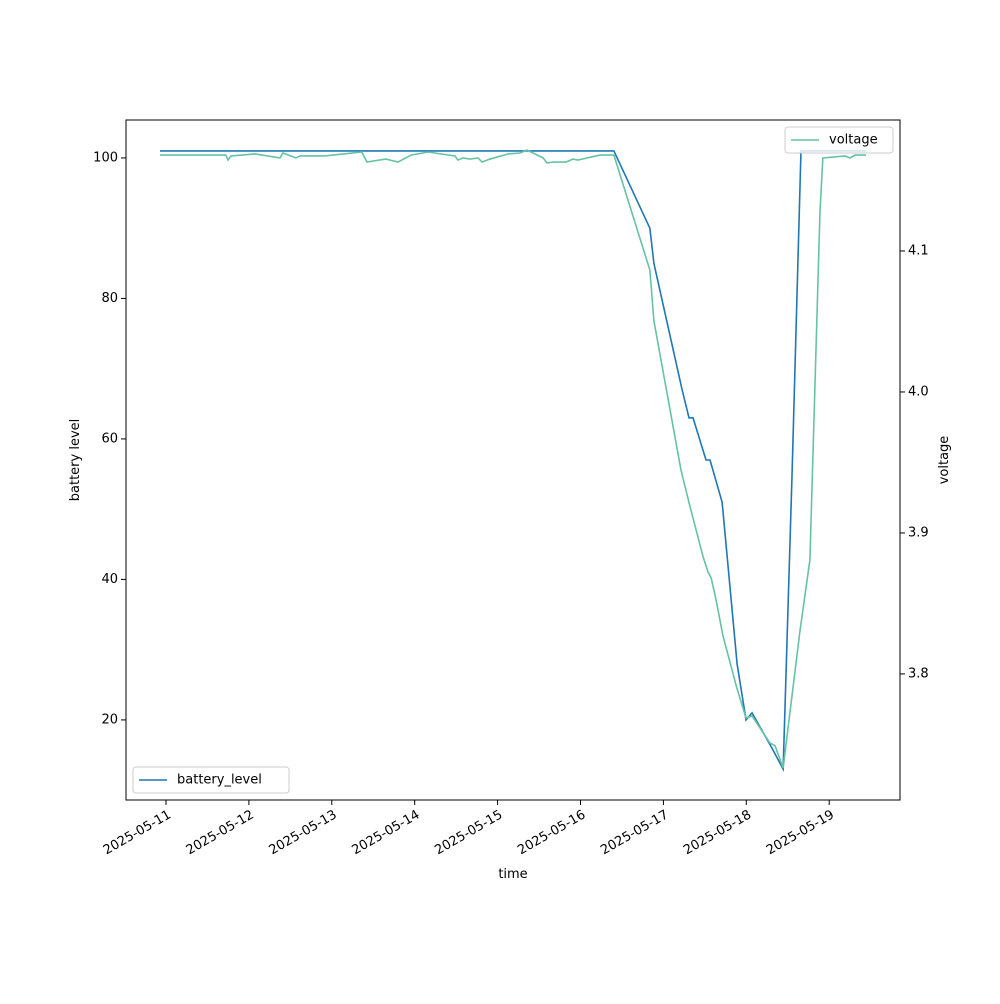 This screenshot has width=1000, height=1004. What do you see at coordinates (918, 250) in the screenshot?
I see `y2-tick-label: 4.1` at bounding box center [918, 250].